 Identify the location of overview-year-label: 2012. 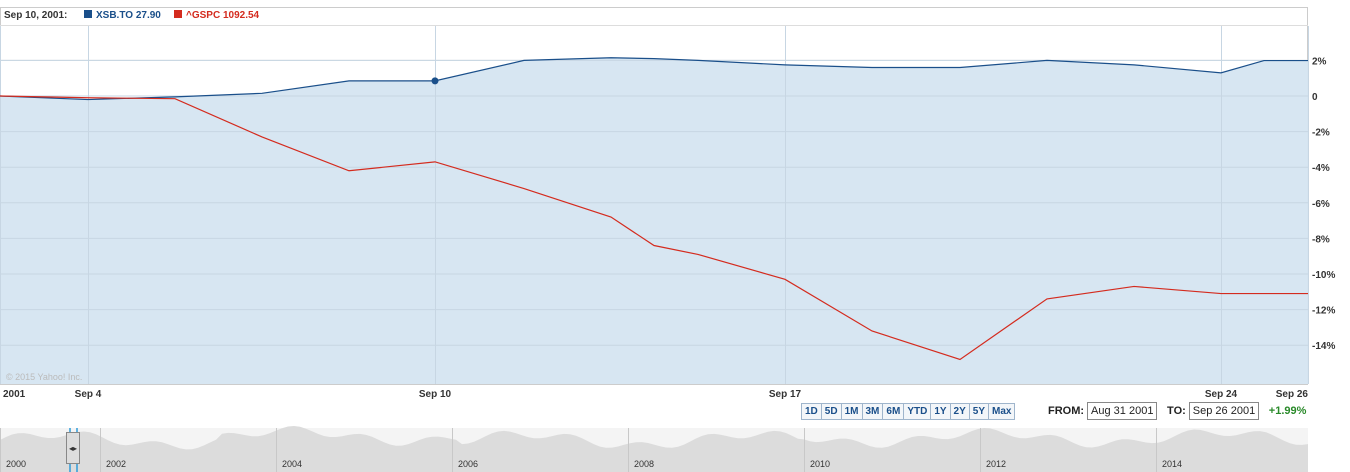
(996, 464).